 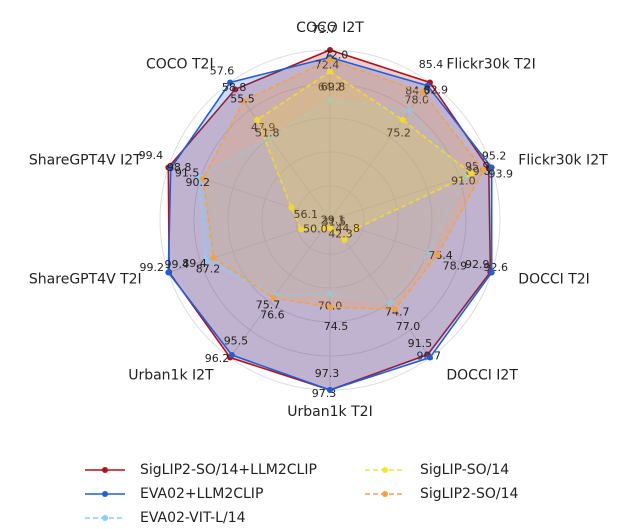 What do you see at coordinates (329, 412) in the screenshot?
I see `axis-label: Urban1k T2I` at bounding box center [329, 412].